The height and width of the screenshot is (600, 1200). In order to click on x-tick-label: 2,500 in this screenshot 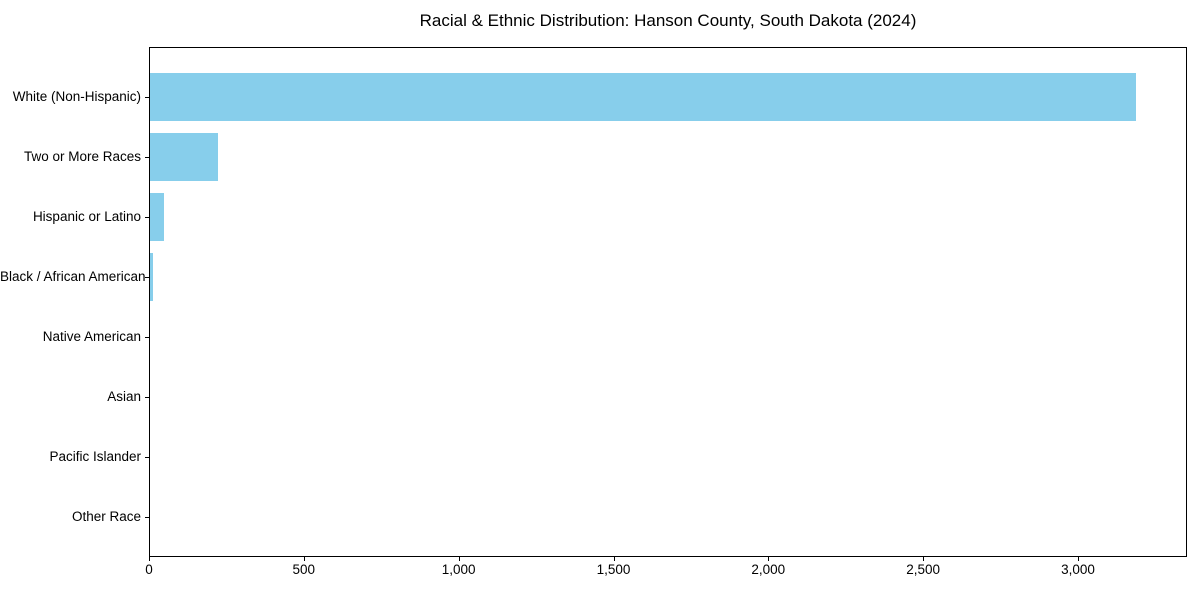, I will do `click(923, 569)`.